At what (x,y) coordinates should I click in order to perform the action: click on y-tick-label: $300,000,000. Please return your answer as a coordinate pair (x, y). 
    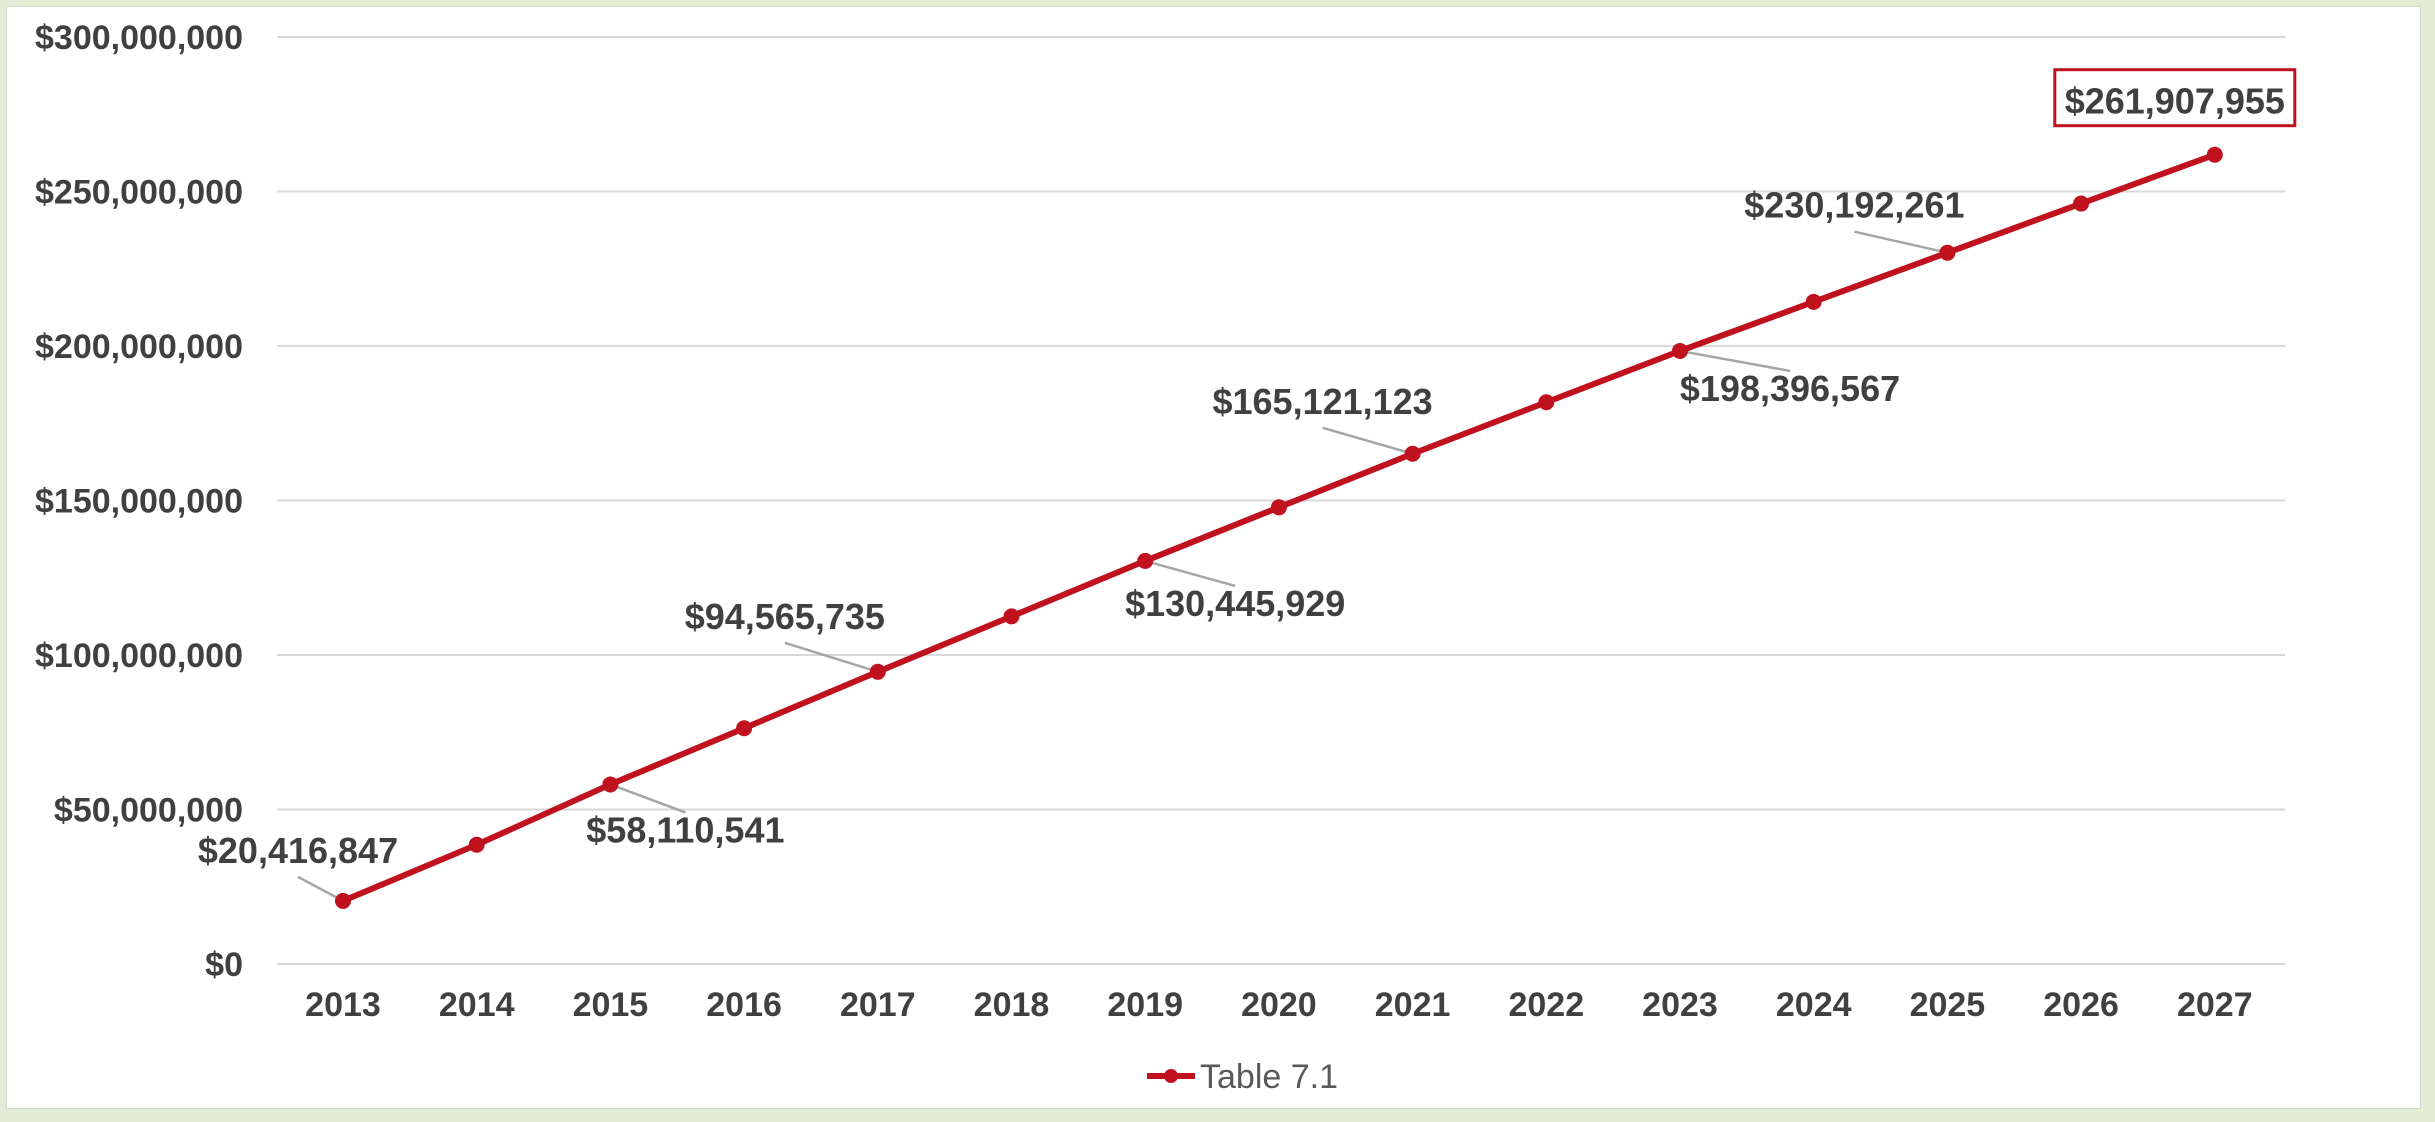
    Looking at the image, I should click on (139, 38).